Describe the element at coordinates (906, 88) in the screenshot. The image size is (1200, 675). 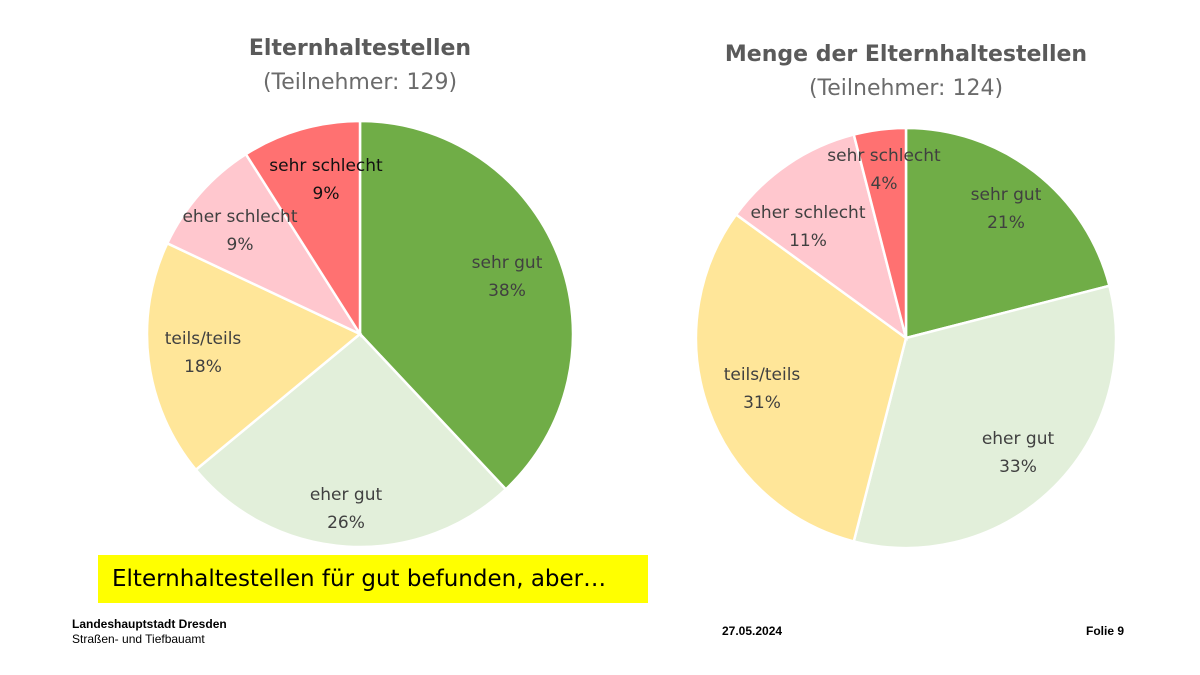
I see `chart-subtitle: (Teilnehmer: 124)` at that location.